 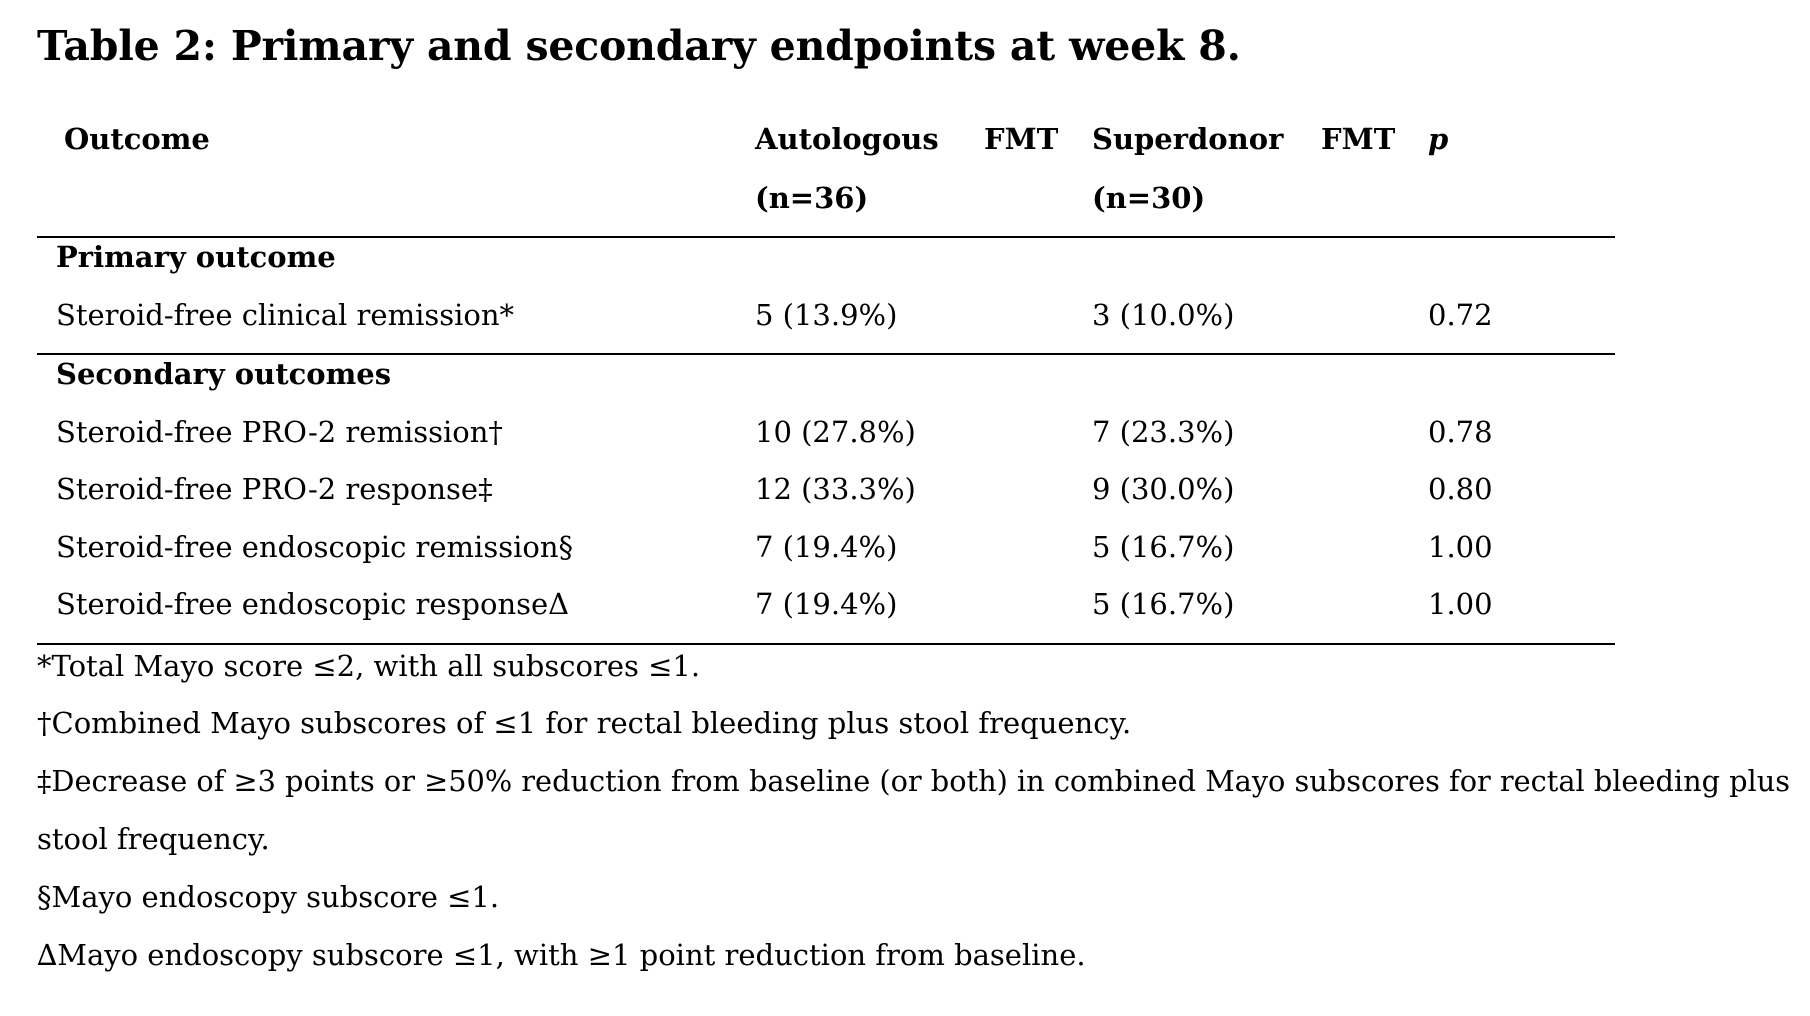 I want to click on column-header-autologous: Autologous, so click(x=847, y=139).